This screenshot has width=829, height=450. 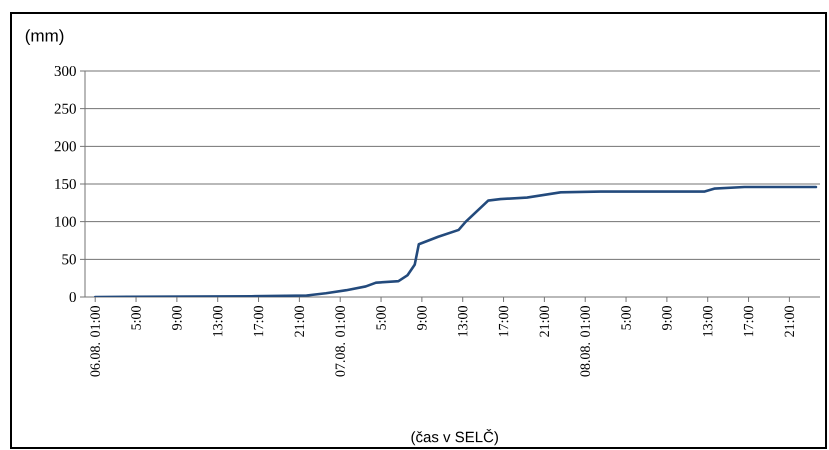 I want to click on x-axis-title: (čas v SELČ), so click(x=454, y=437).